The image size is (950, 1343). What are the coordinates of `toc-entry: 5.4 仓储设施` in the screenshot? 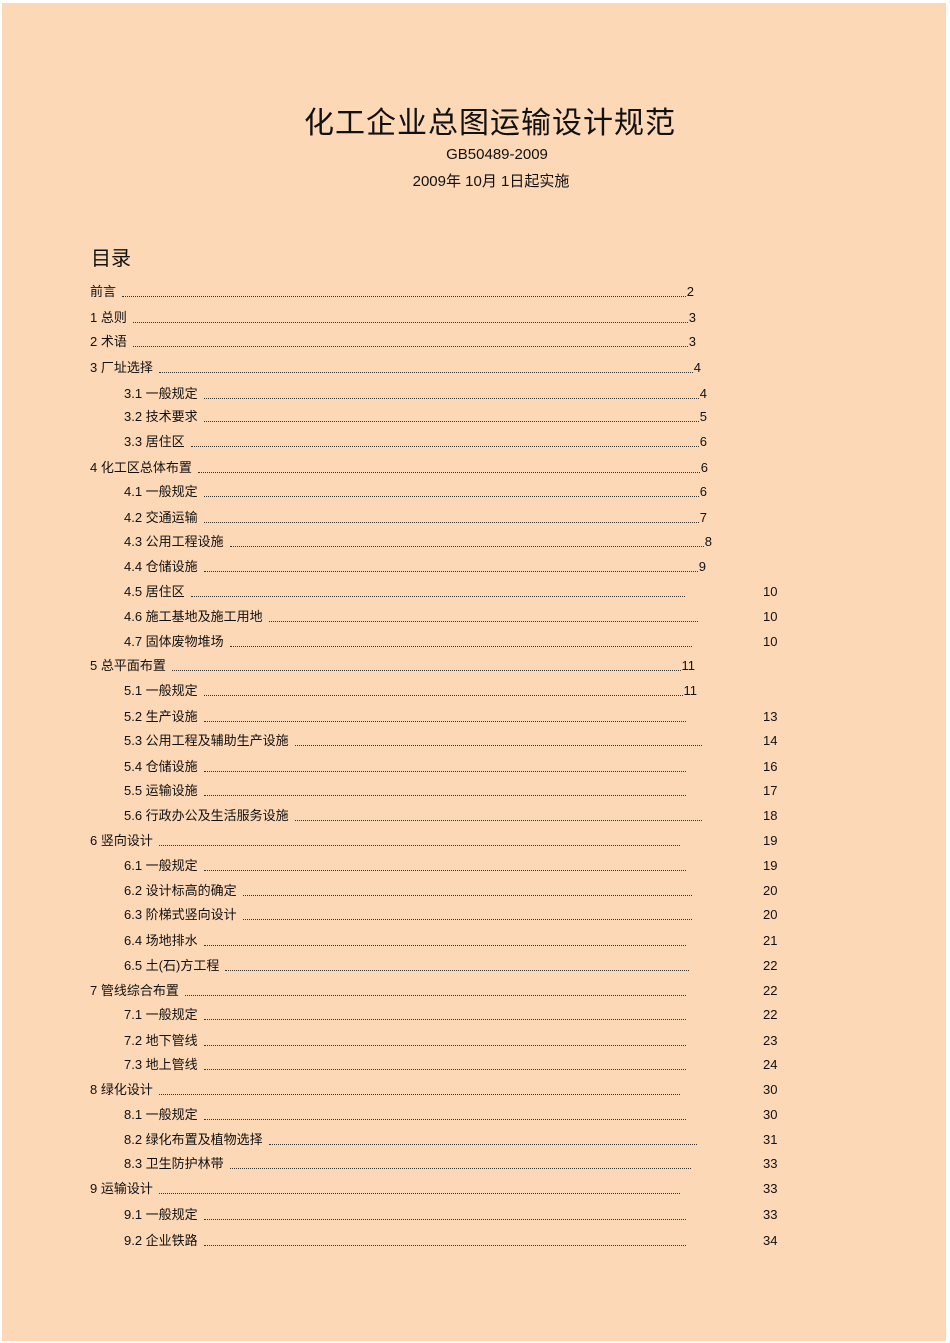 It's located at (405, 767).